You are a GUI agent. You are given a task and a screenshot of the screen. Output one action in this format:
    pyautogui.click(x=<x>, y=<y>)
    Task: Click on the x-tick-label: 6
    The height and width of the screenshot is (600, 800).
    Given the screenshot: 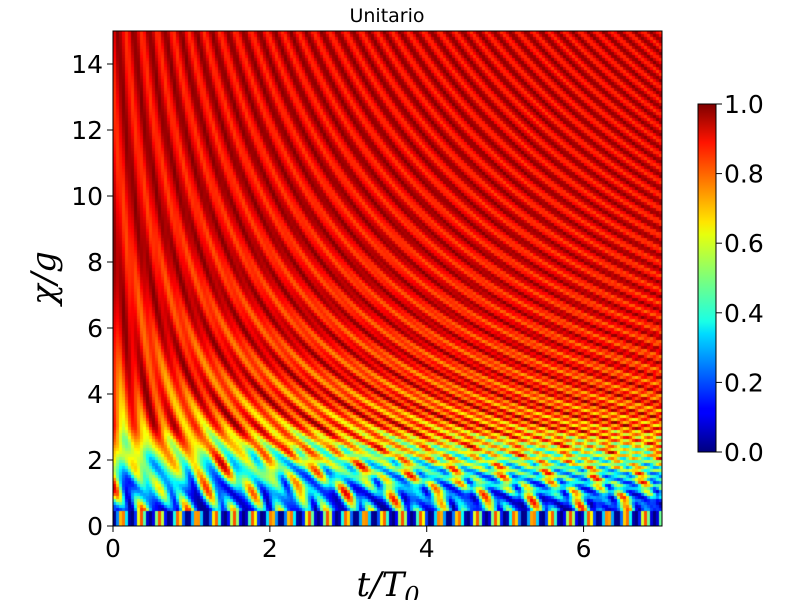 What is the action you would take?
    pyautogui.click(x=584, y=548)
    